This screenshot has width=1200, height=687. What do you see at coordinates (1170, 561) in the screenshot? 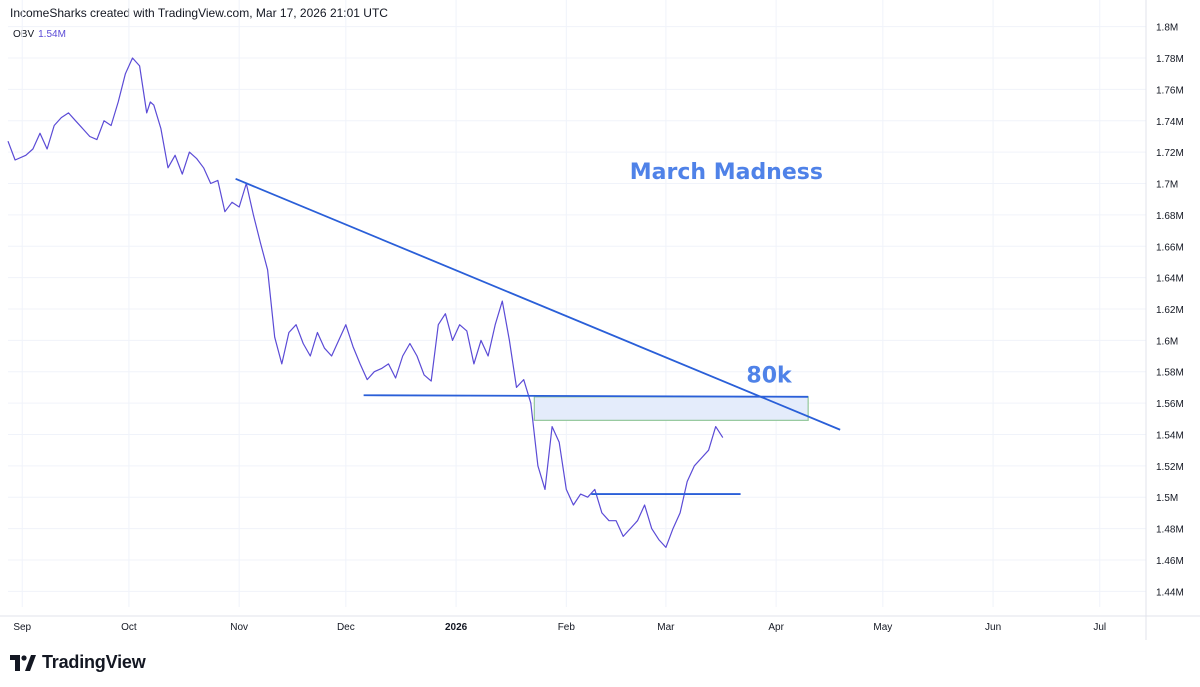
I see `y-tick-label: 1.46M` at bounding box center [1170, 561].